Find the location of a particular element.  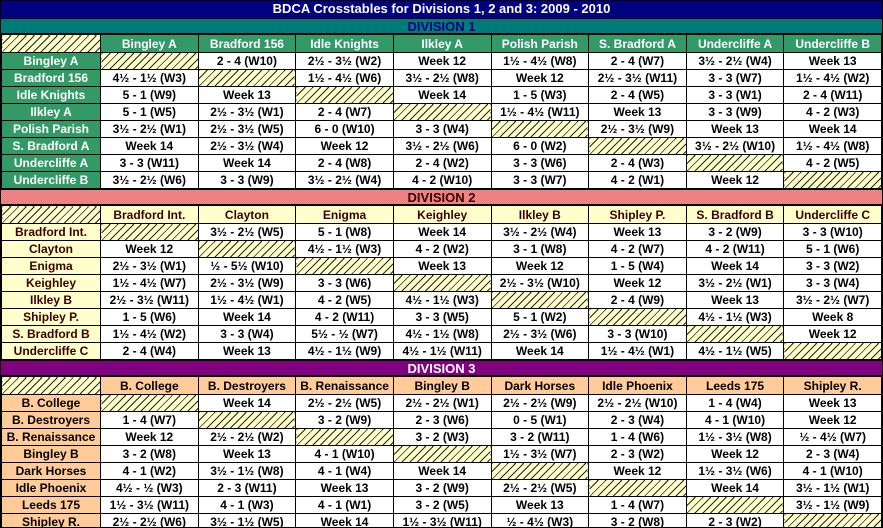

match-result-cell: 4 - 2 (W5) is located at coordinates (832, 163).